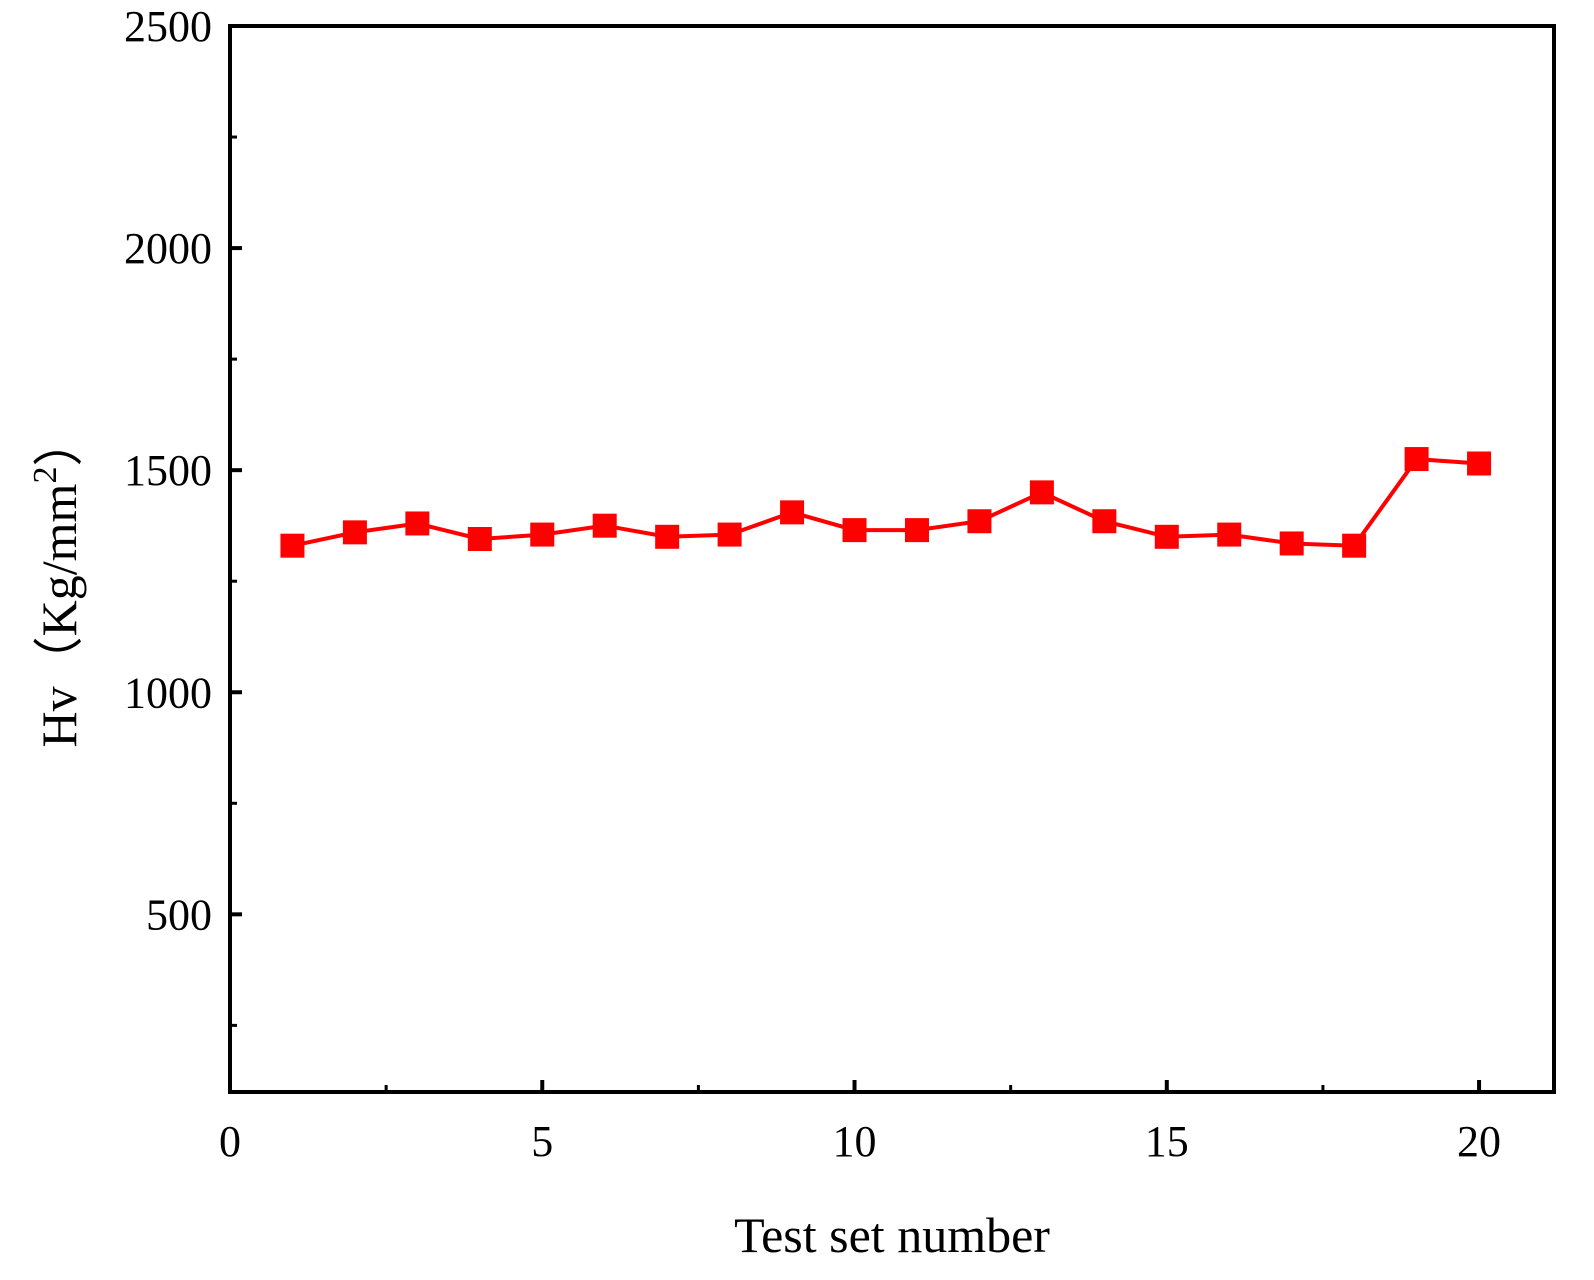 Image resolution: width=1594 pixels, height=1280 pixels. I want to click on x-axis: 0 5 10 15 20, so click(860, 1123).